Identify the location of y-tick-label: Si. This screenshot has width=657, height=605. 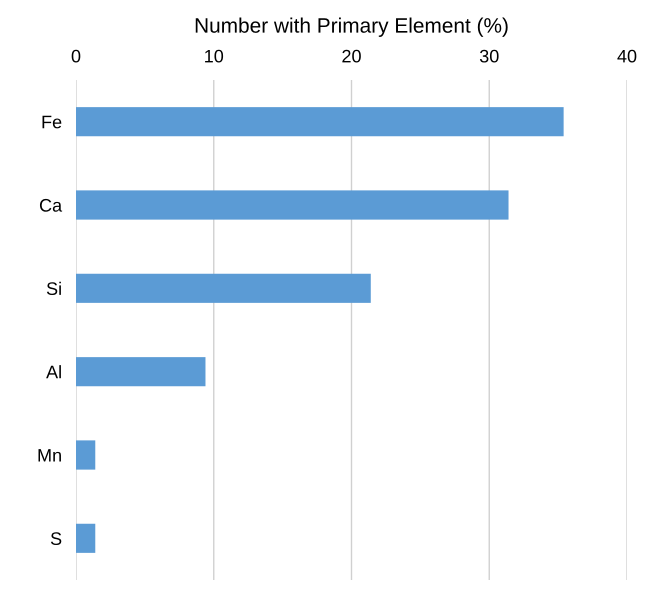
(53, 289).